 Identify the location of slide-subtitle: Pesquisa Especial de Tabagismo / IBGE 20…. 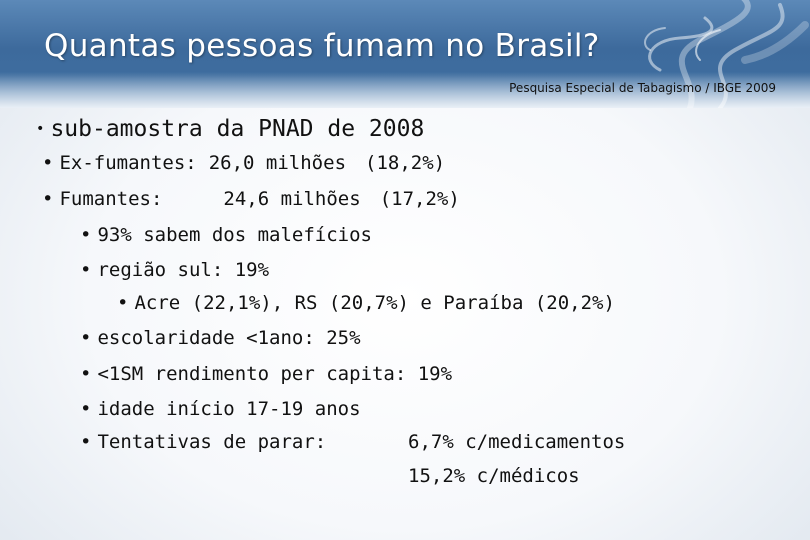
(642, 88).